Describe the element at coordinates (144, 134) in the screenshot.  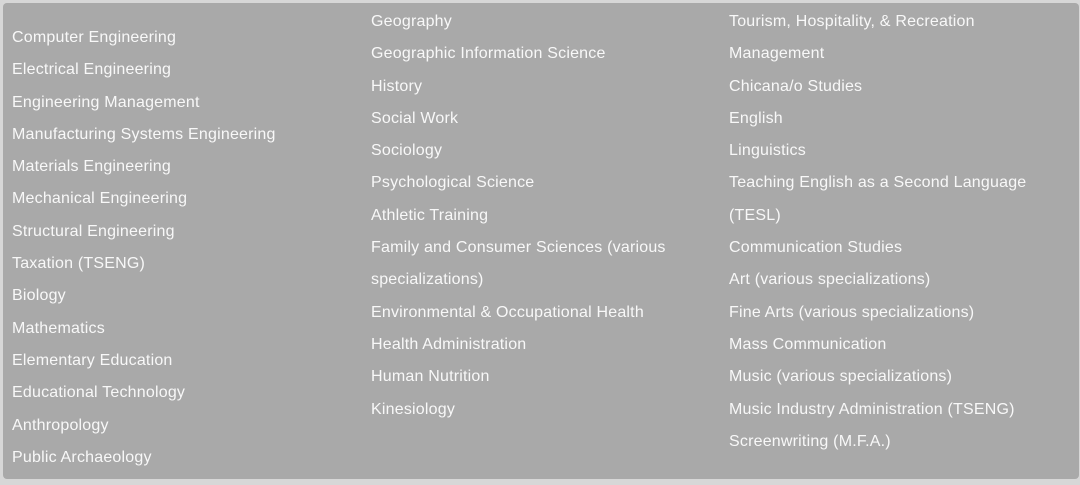
I see `program-item: Manufacturing Systems Engineering` at that location.